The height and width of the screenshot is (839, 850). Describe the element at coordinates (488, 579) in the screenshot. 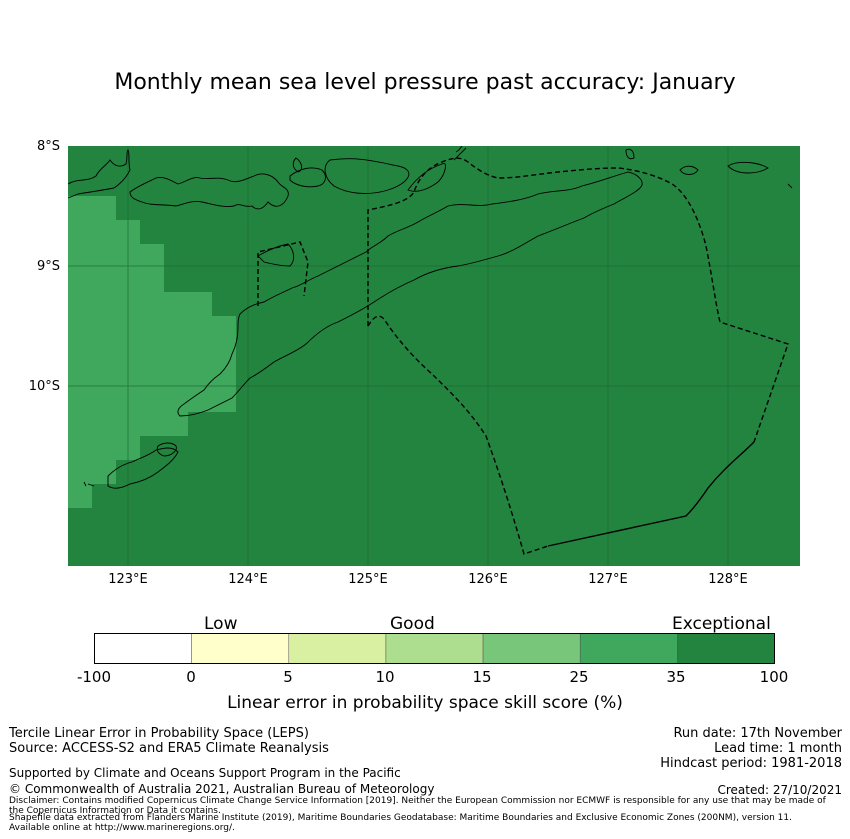

I see `lon-label-126e: 126°E` at that location.